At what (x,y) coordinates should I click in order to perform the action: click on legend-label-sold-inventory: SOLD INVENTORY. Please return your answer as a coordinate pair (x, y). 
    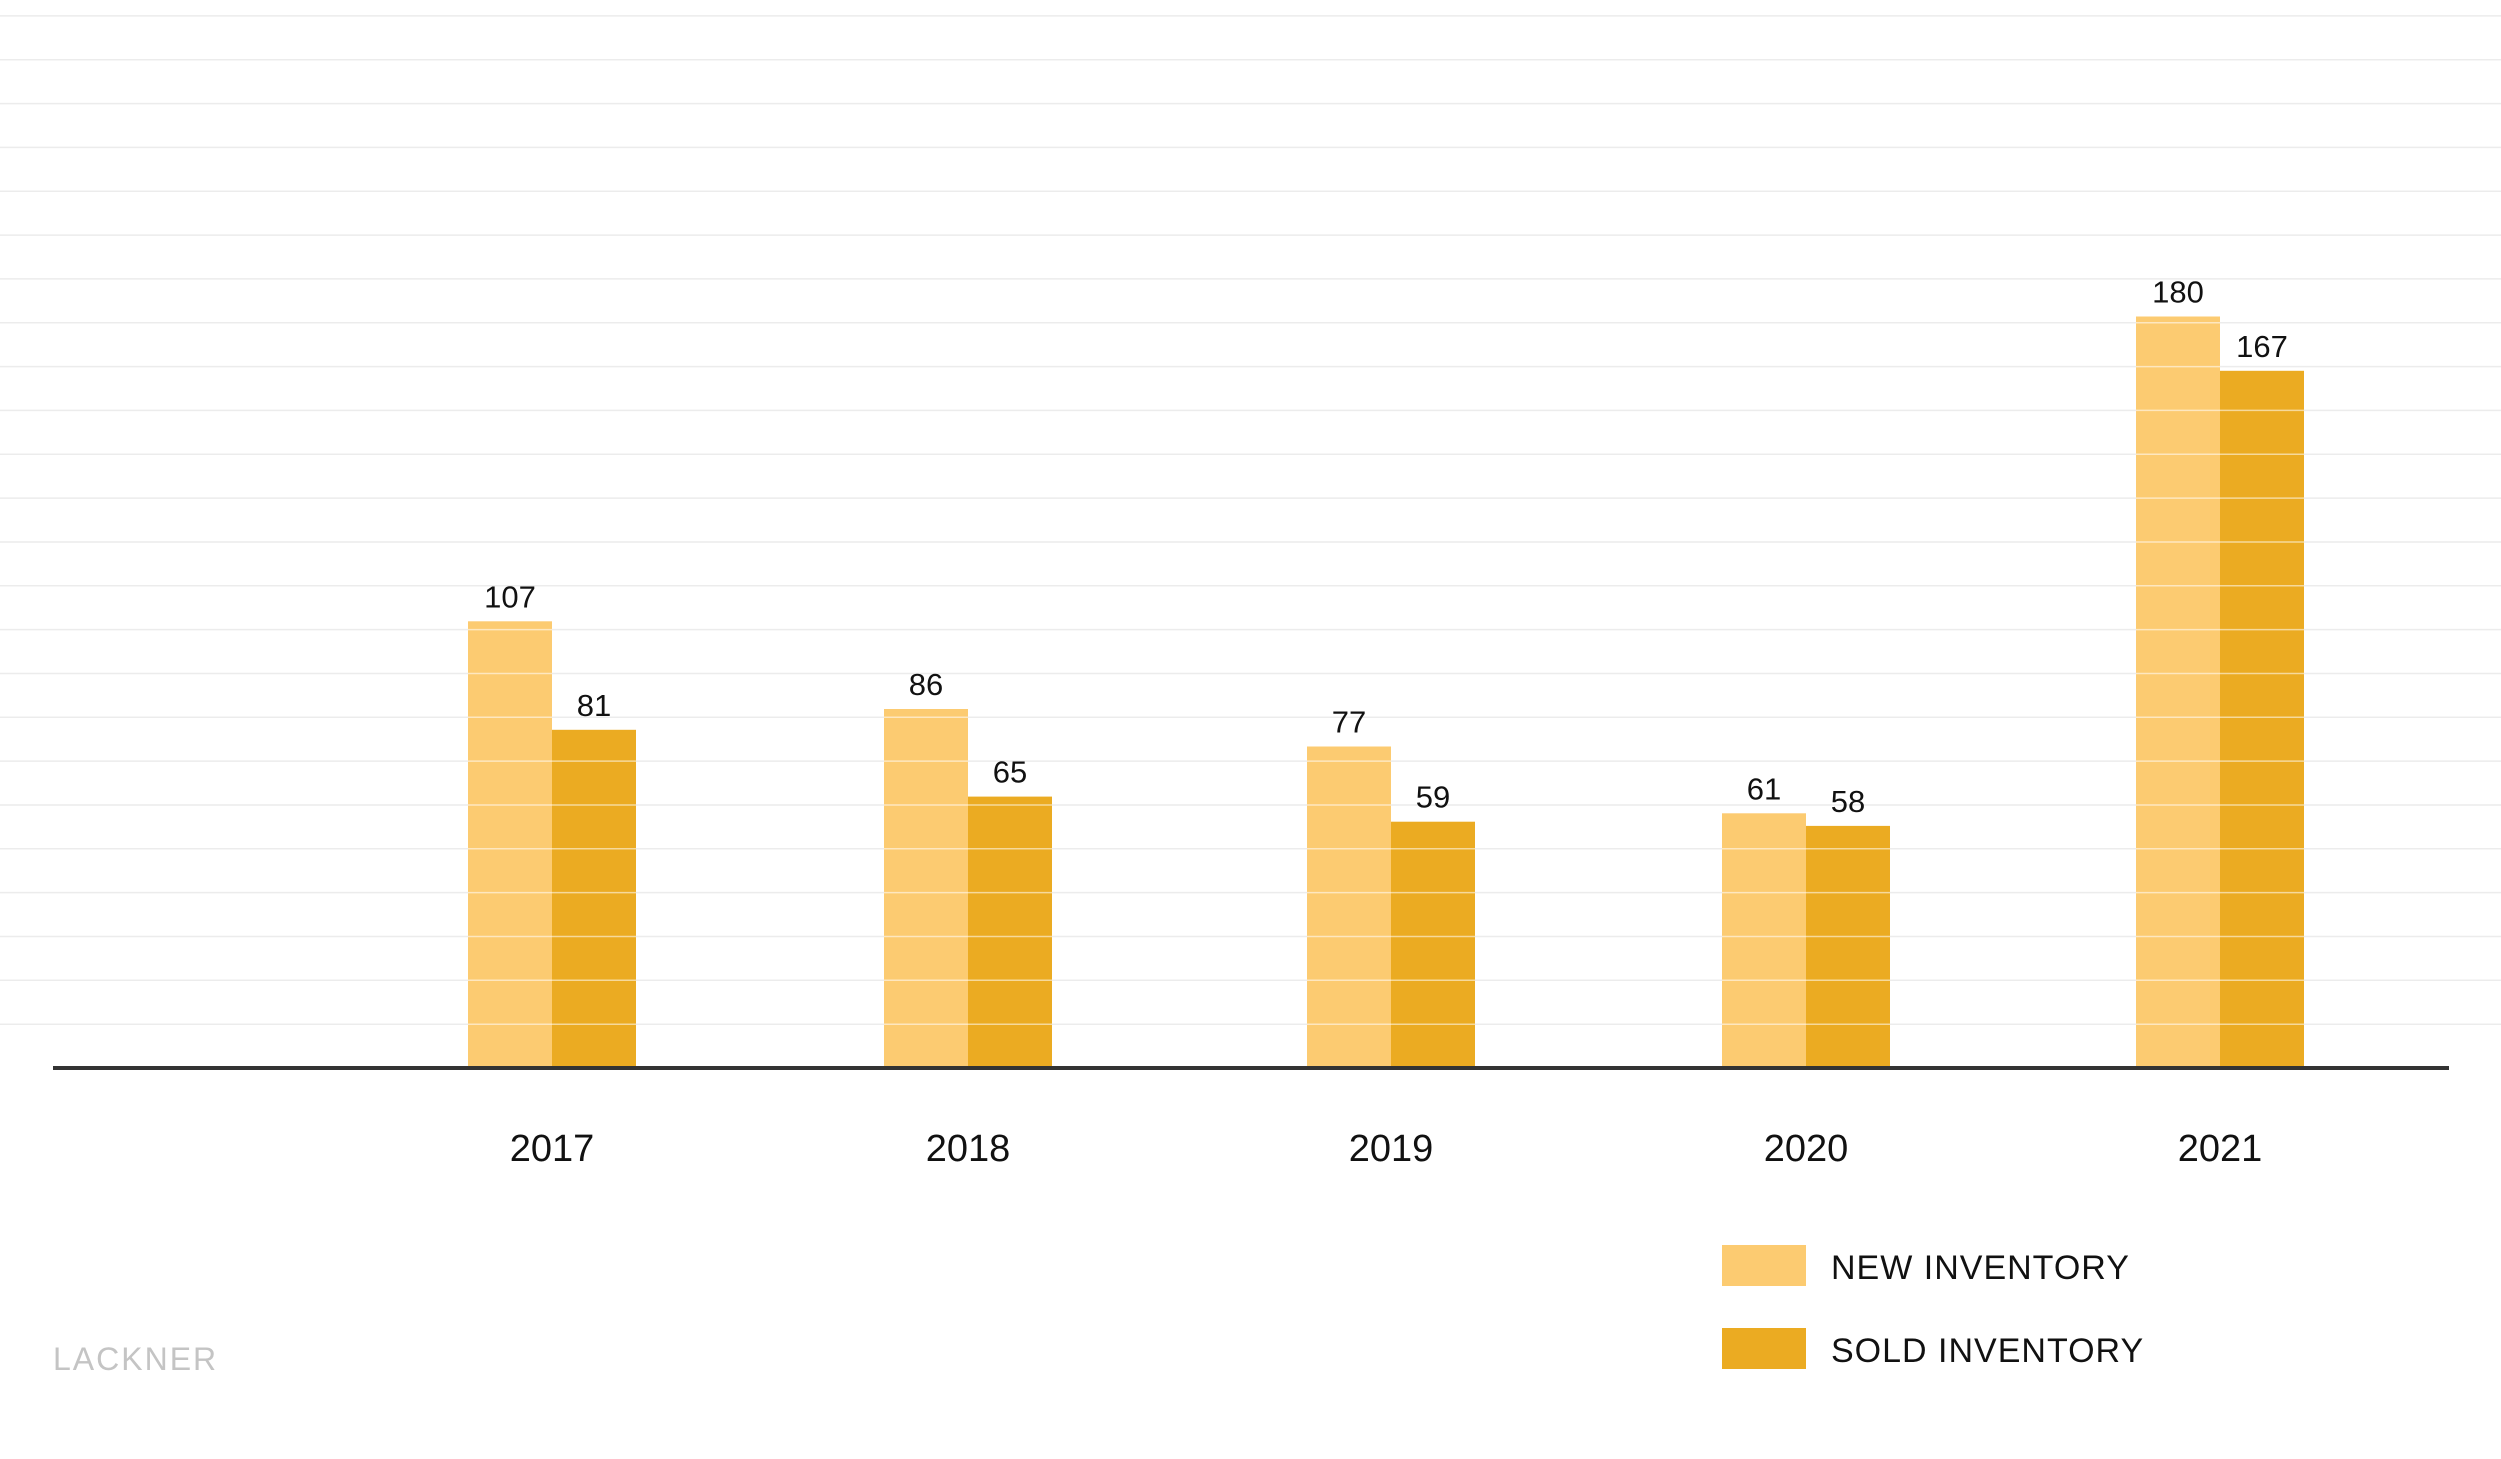
    Looking at the image, I should click on (1987, 1351).